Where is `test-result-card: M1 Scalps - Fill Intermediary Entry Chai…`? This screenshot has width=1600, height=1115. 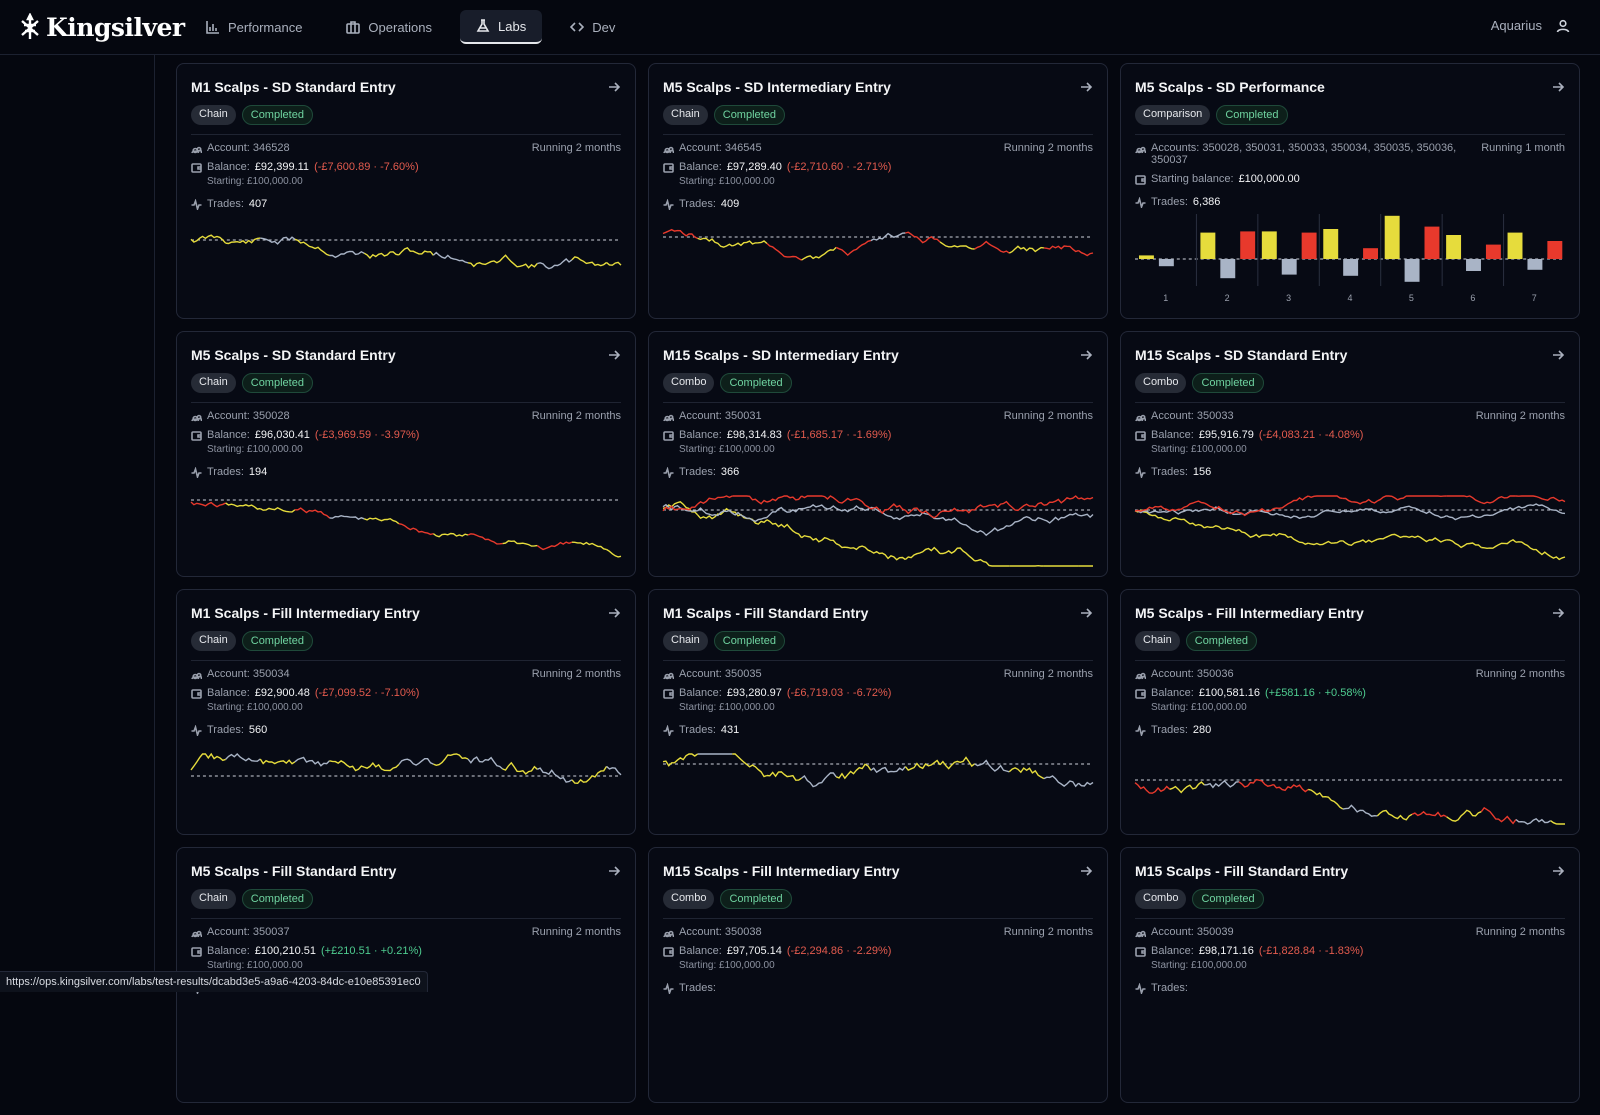
test-result-card: M1 Scalps - Fill Intermediary Entry Chai… is located at coordinates (406, 712).